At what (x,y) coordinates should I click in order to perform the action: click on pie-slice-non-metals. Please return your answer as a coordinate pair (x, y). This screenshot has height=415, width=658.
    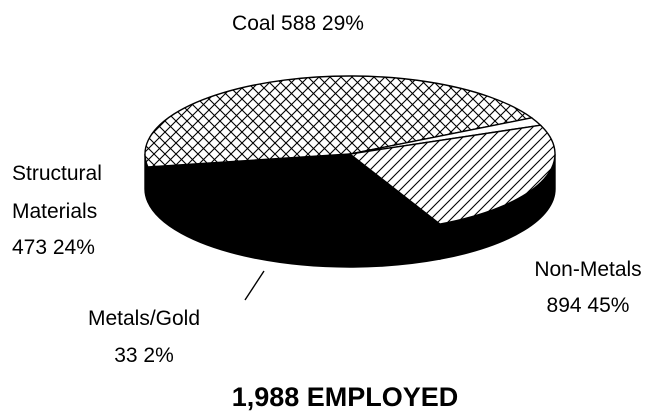
    Looking at the image, I should click on (339, 121).